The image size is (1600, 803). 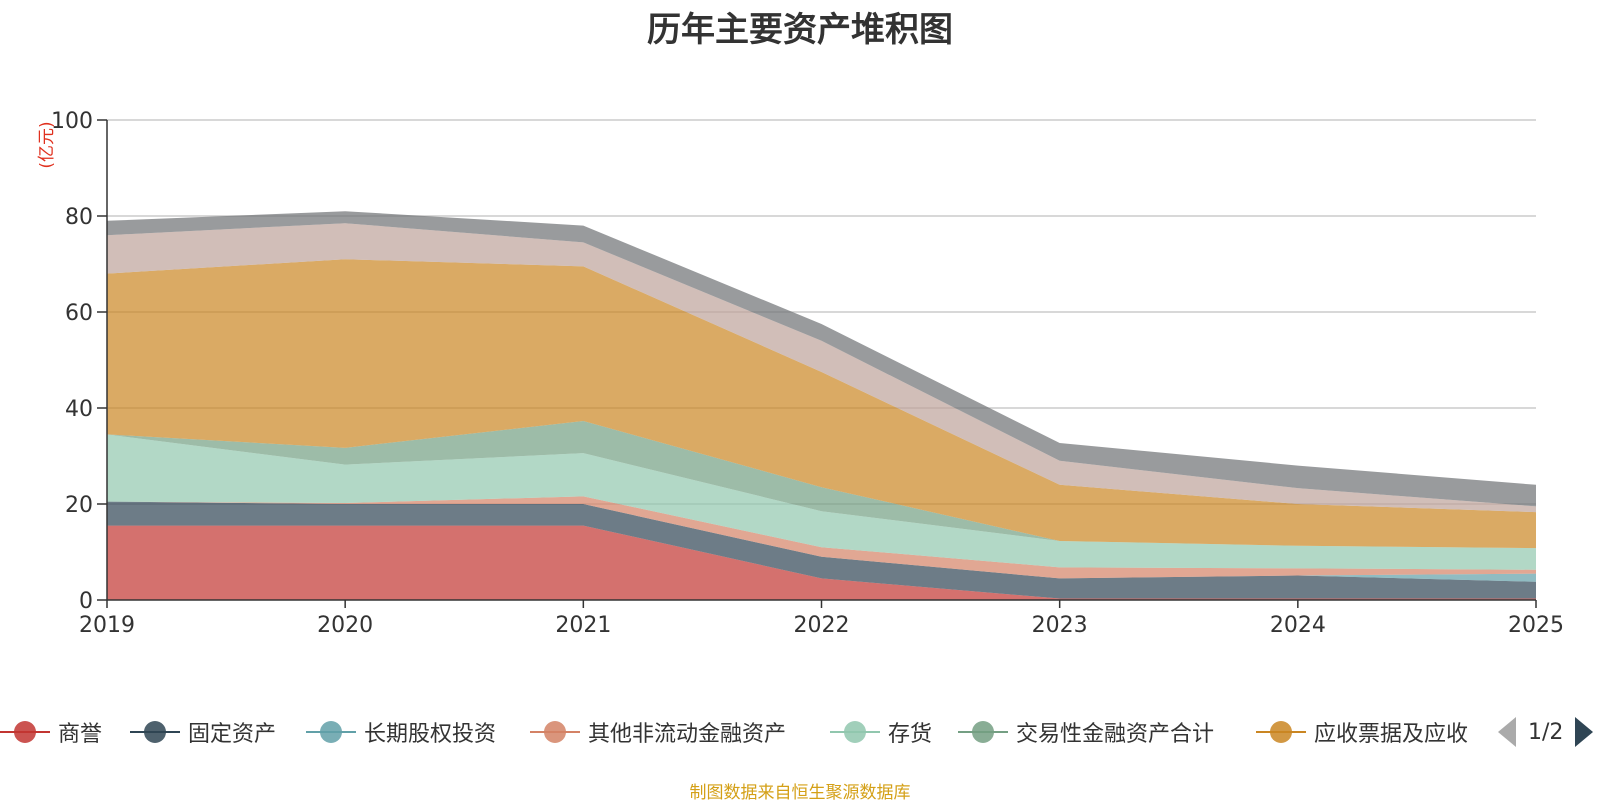 I want to click on legend-item: 存货, so click(x=881, y=732).